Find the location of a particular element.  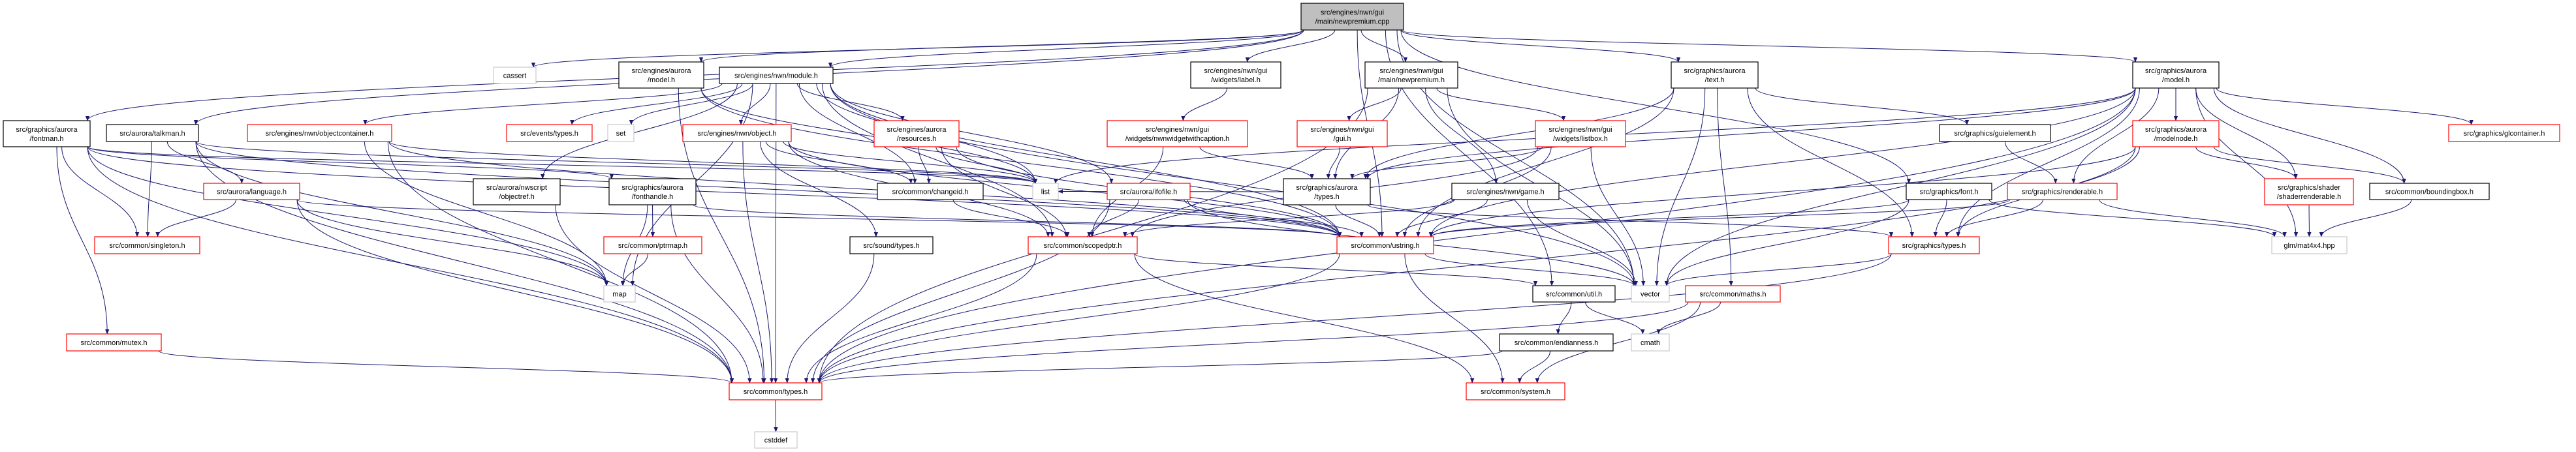

edge-fonthandle-to-ustring is located at coordinates (1017, 220).